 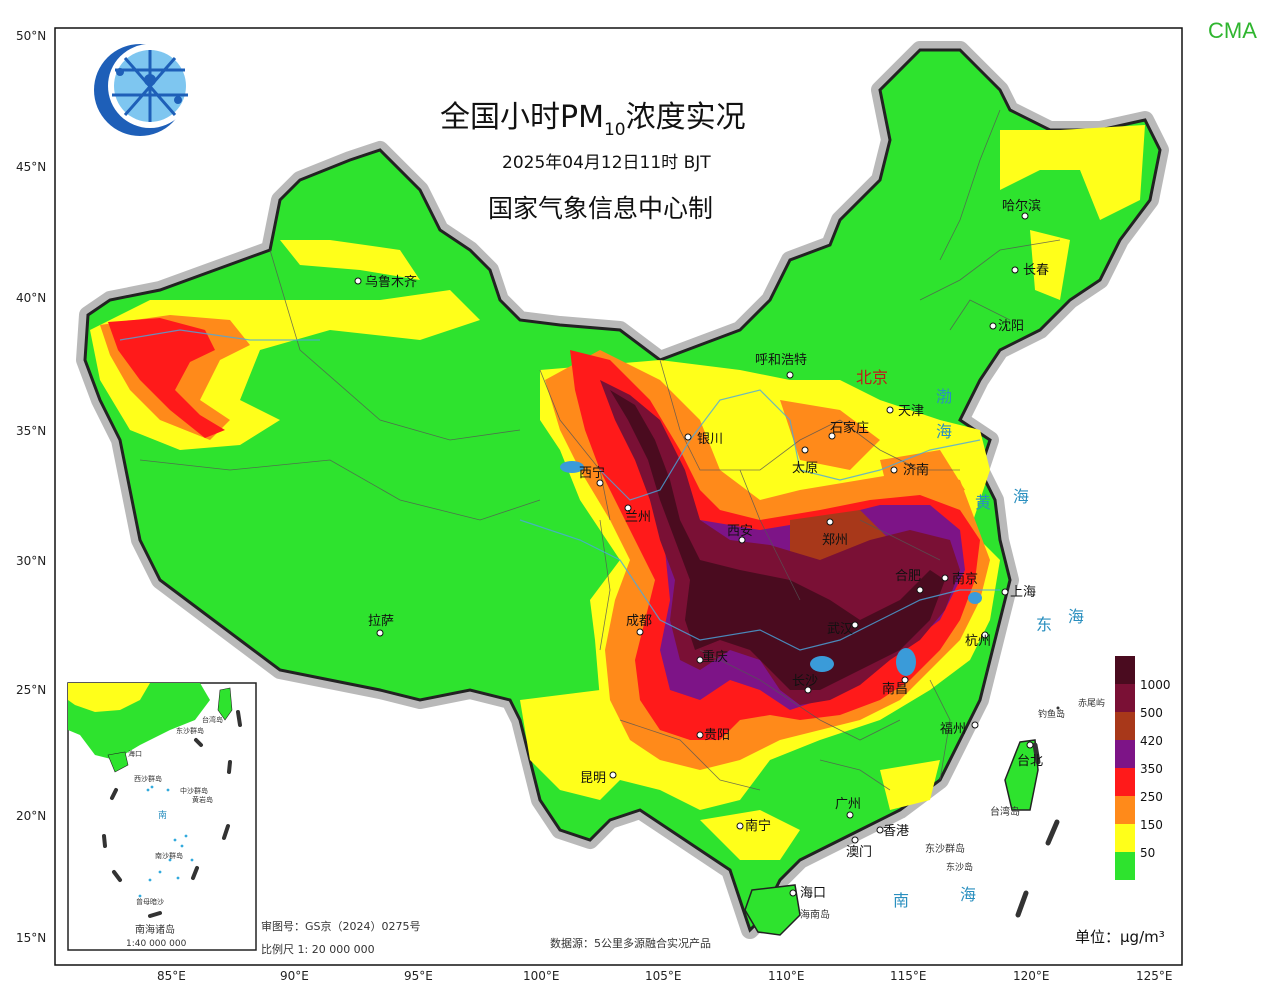 I want to click on city-label: 拉萨, so click(x=381, y=621).